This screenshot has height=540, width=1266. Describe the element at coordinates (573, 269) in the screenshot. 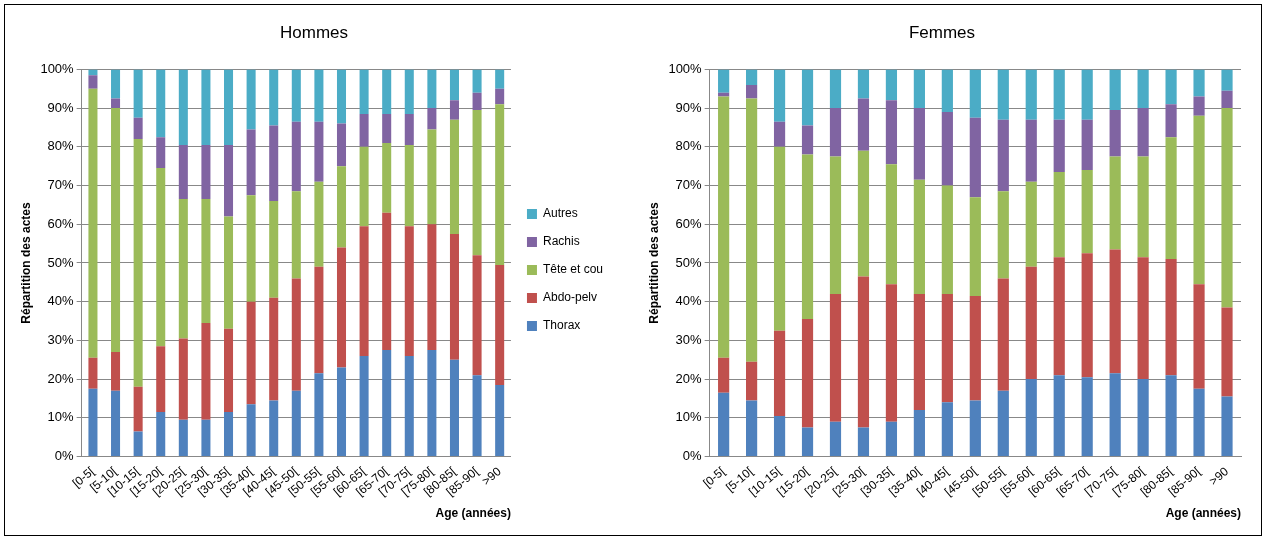

I see `legend-label: Tête et cou` at that location.